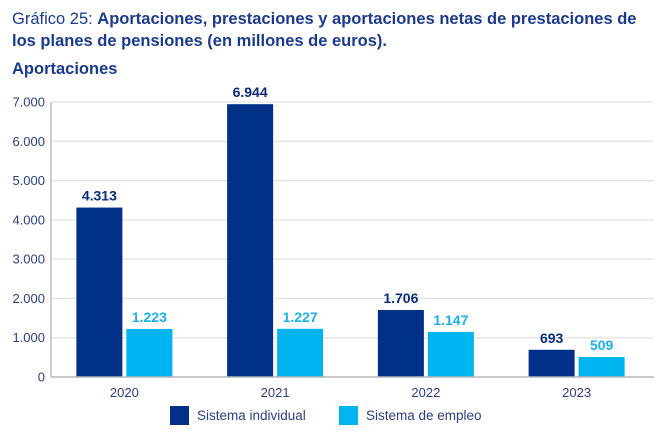  I want to click on x-tick-label: 2023, so click(576, 392).